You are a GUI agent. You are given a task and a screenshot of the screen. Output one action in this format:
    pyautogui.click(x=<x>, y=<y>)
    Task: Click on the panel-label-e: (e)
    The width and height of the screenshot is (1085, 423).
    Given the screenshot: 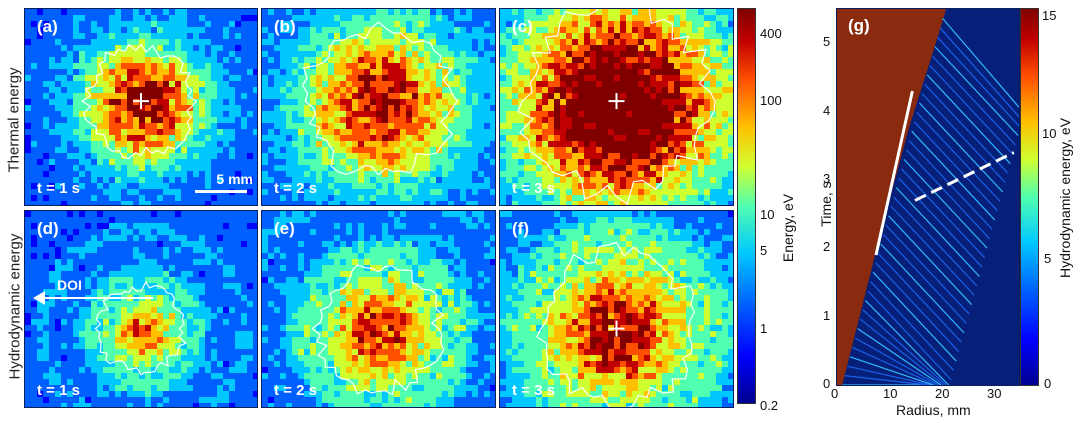 What is the action you would take?
    pyautogui.click(x=284, y=228)
    